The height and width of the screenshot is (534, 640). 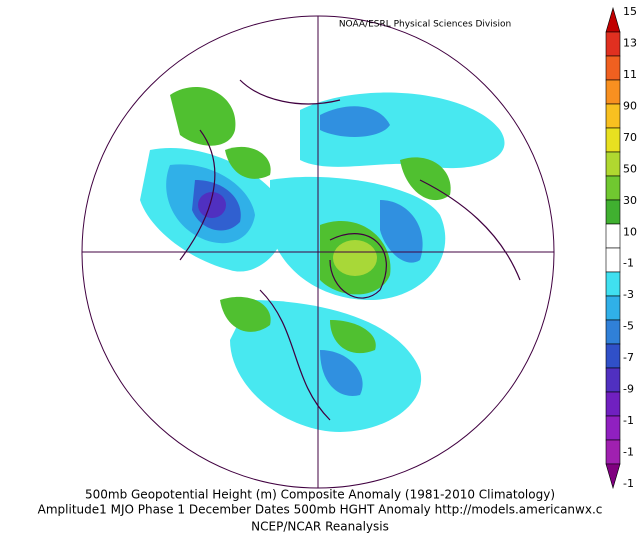 I want to click on colorbar-label: -9, so click(x=628, y=389).